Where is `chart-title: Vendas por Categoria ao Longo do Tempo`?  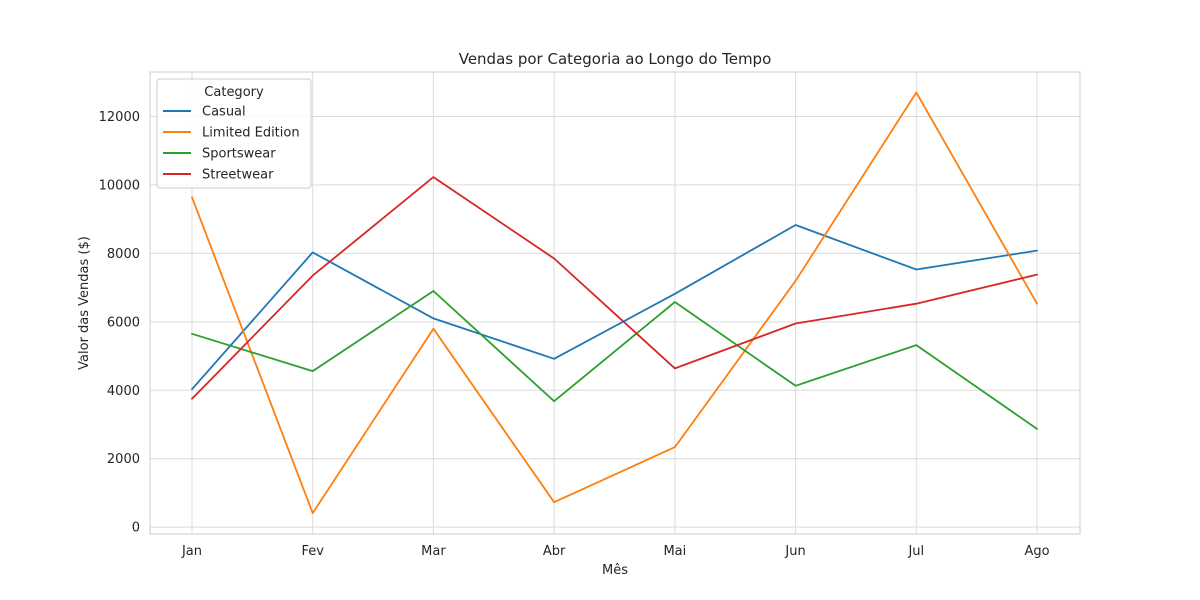
chart-title: Vendas por Categoria ao Longo do Tempo is located at coordinates (615, 59).